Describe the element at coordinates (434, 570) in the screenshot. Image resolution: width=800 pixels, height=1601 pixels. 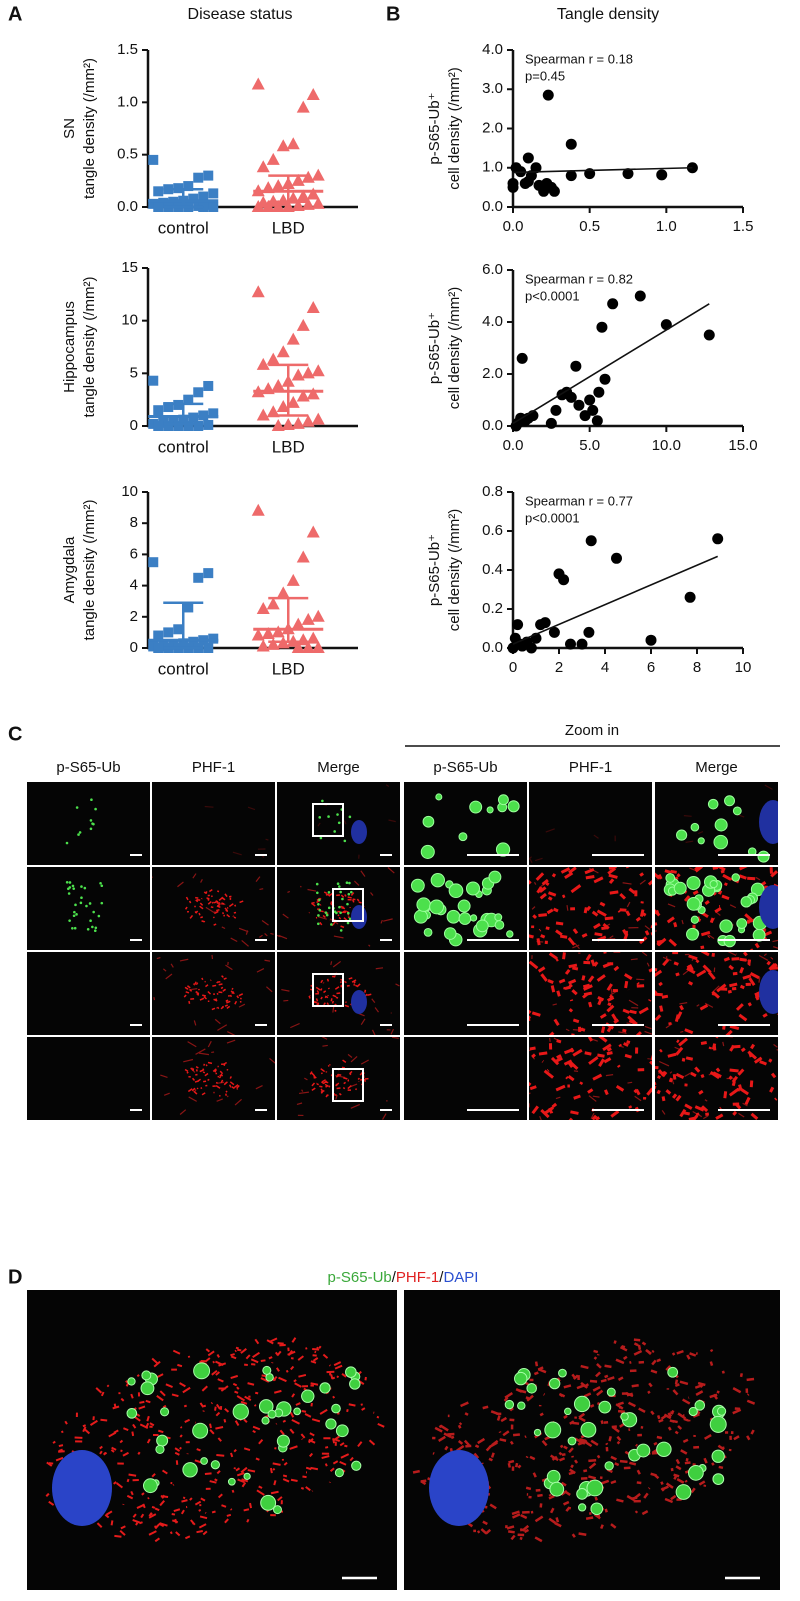
I see `y-axis-label: p-S65-Ub⁺` at that location.